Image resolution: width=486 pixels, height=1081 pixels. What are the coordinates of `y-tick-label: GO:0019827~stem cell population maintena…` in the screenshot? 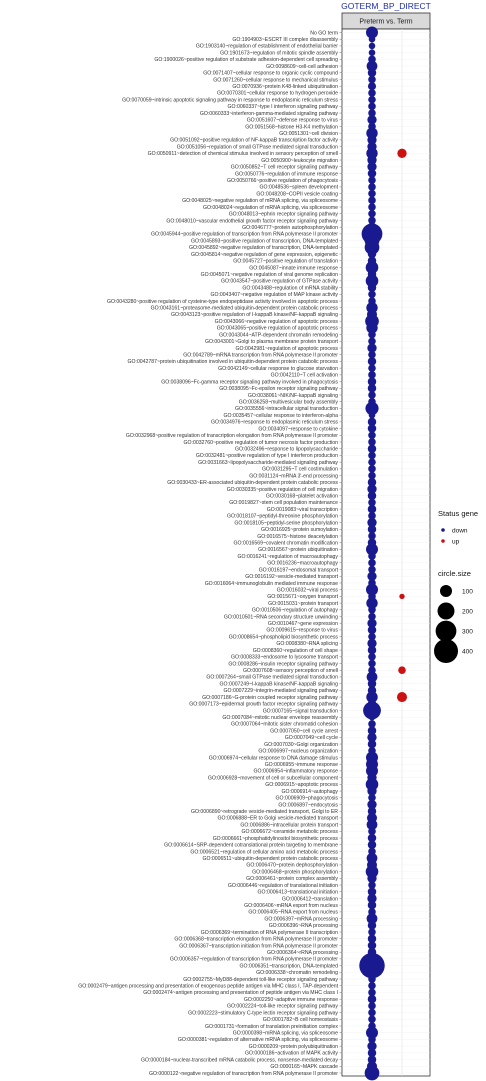 It's located at (283, 503).